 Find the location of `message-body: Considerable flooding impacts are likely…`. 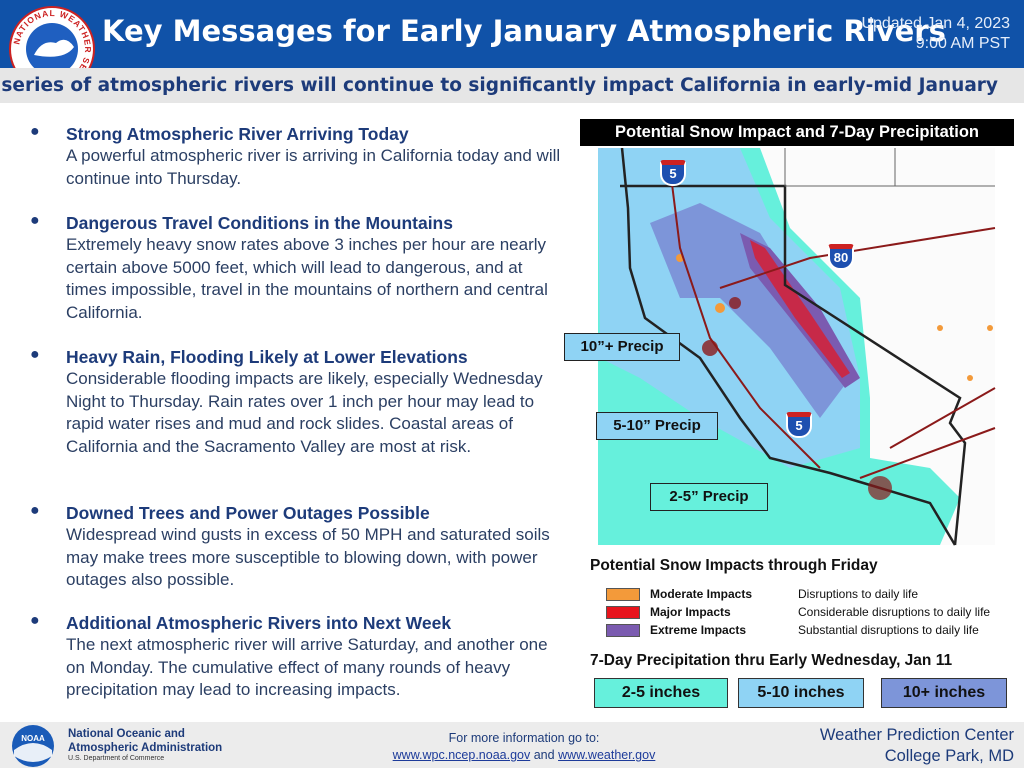

message-body: Considerable flooding impacts are likely… is located at coordinates (304, 412).